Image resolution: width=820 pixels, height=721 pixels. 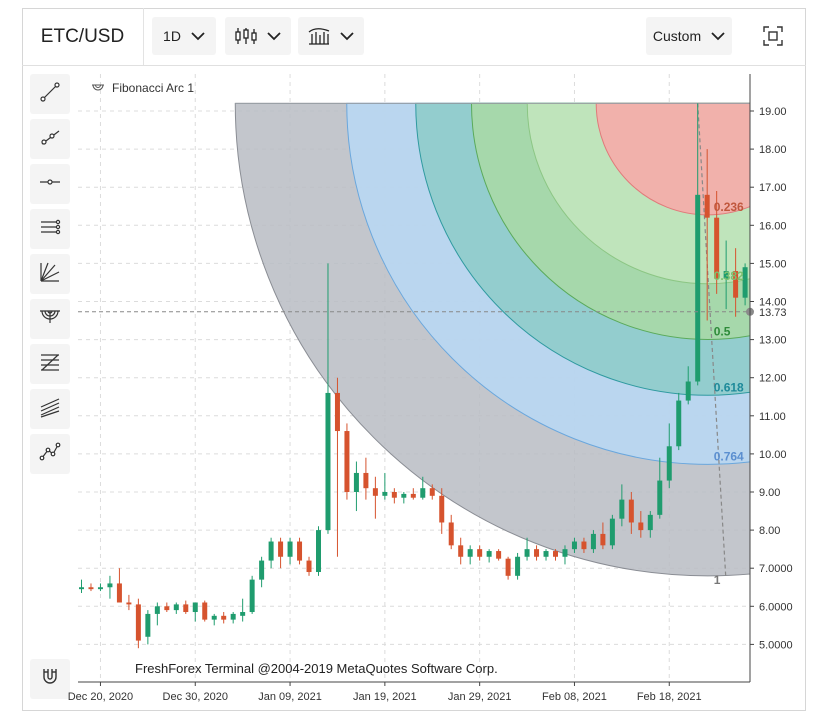 What do you see at coordinates (773, 303) in the screenshot?
I see `price-tick-label: 14.00` at bounding box center [773, 303].